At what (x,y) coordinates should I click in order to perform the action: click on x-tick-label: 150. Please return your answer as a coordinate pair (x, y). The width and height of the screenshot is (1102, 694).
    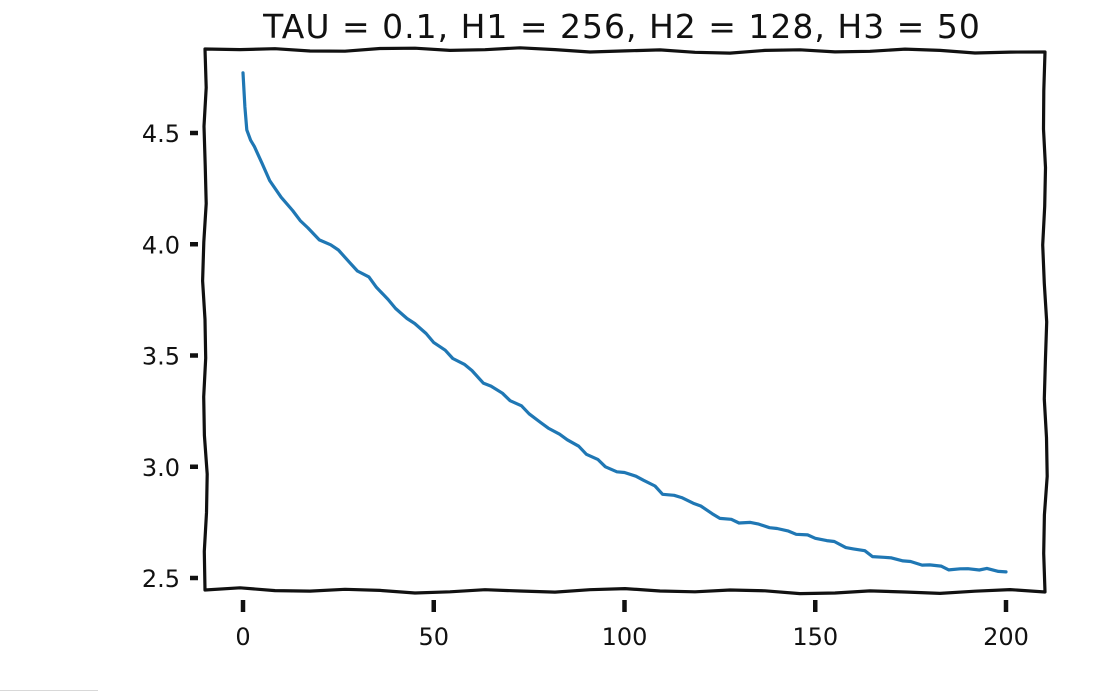
    Looking at the image, I should click on (815, 637).